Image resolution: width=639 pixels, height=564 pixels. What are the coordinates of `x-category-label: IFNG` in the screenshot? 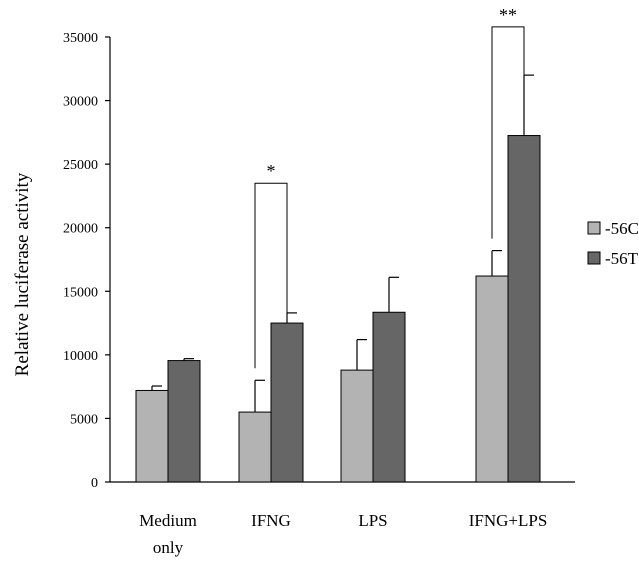 It's located at (271, 520).